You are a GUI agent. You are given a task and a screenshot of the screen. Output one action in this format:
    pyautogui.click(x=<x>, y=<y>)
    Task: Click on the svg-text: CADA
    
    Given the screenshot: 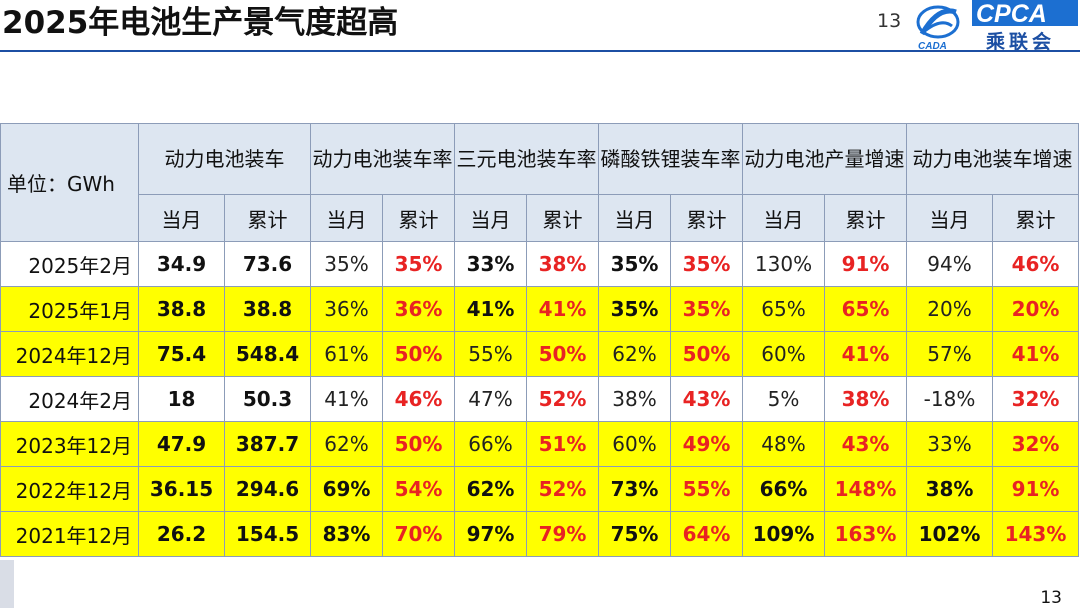 What is the action you would take?
    pyautogui.click(x=932, y=46)
    